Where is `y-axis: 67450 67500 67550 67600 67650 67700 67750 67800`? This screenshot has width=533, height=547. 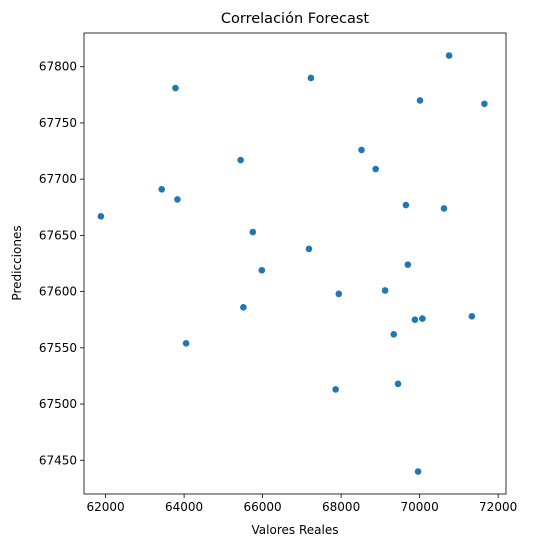 y-axis: 67450 67500 67550 67600 67650 67700 67750 67800 is located at coordinates (61, 264).